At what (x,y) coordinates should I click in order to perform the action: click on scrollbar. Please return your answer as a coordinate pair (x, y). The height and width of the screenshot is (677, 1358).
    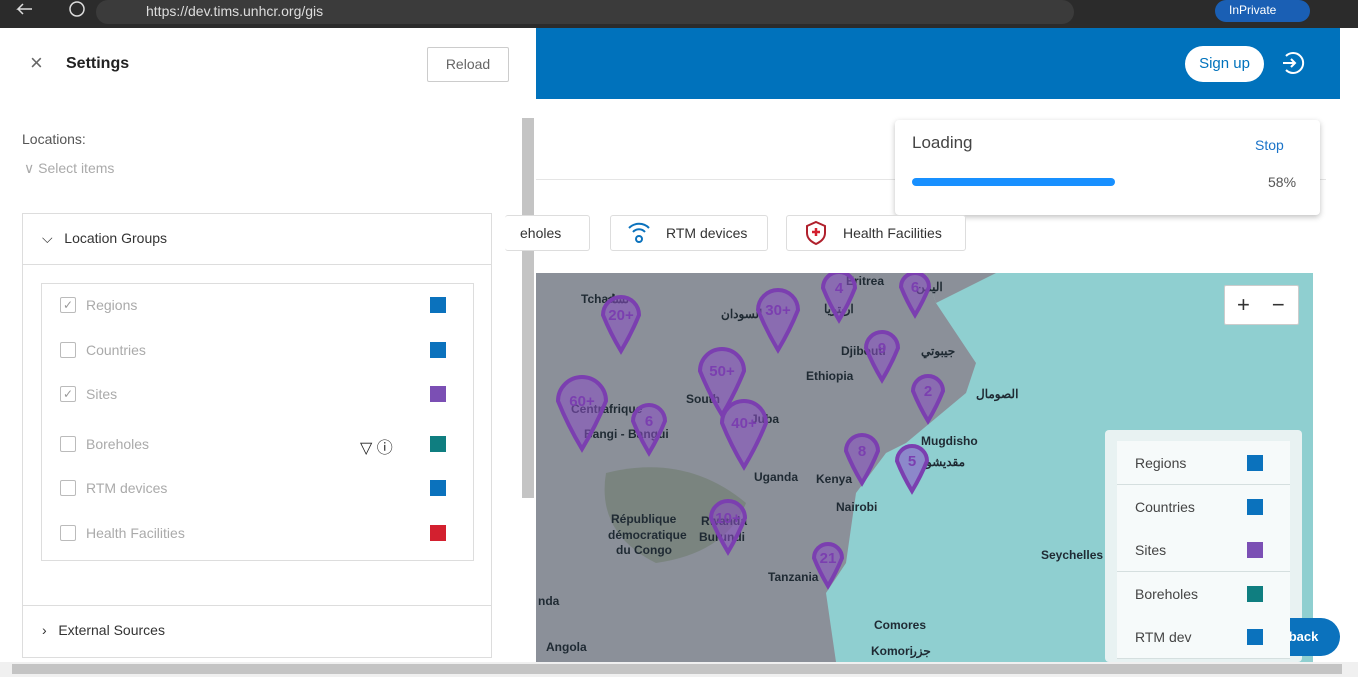
    Looking at the image, I should click on (528, 308).